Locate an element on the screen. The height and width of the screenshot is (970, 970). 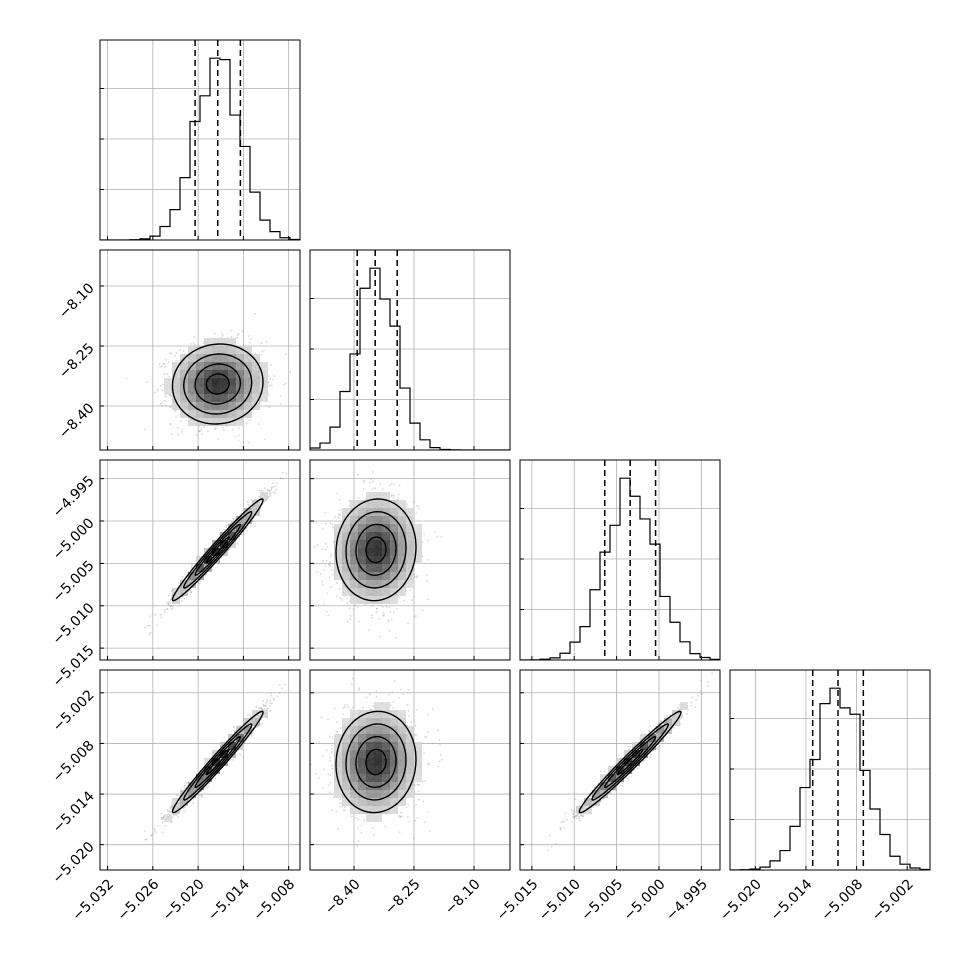
contour-level is located at coordinates (218, 550).